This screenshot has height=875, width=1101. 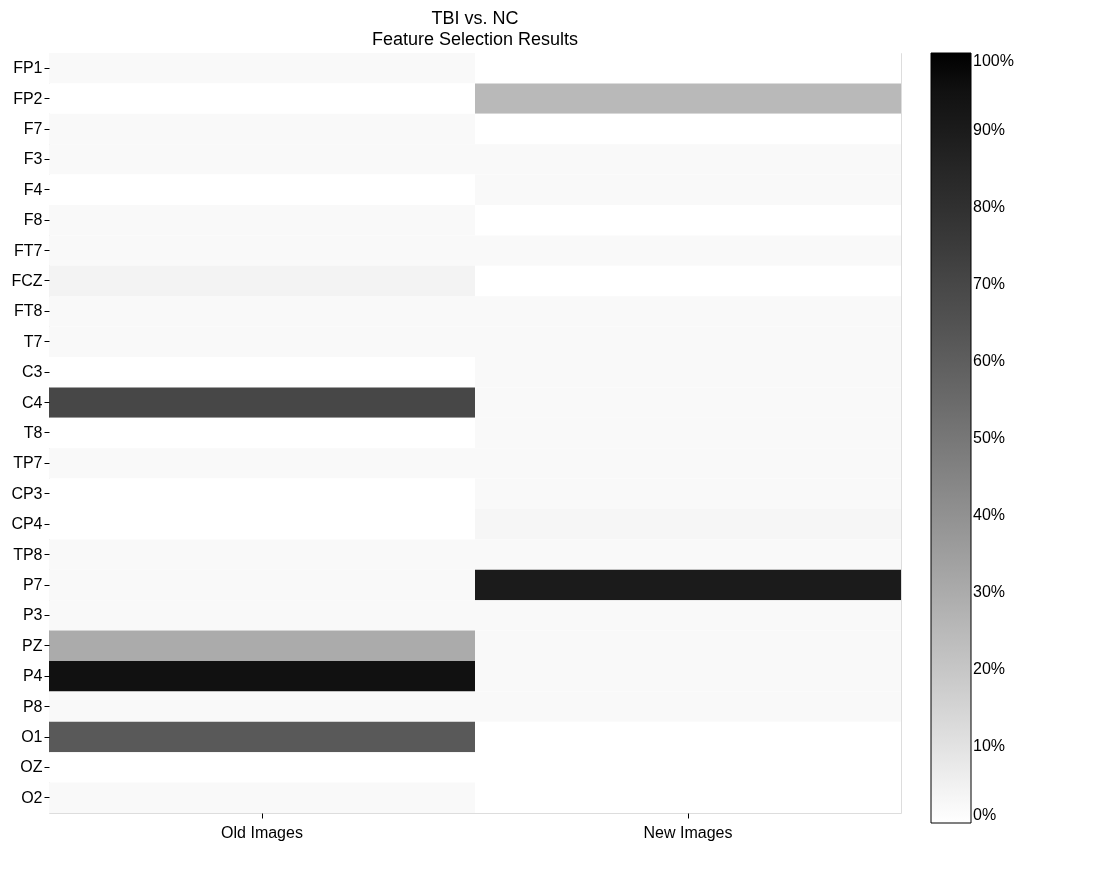 I want to click on y-tick-label: O2, so click(x=32, y=797).